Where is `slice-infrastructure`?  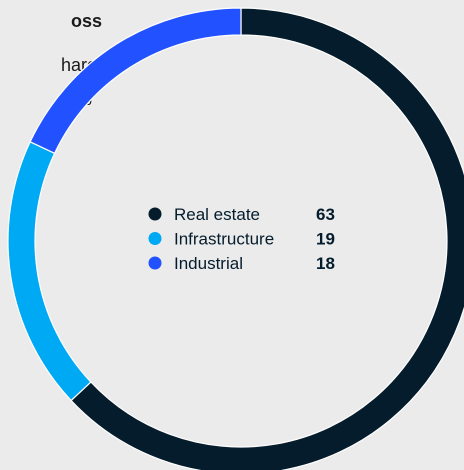 slice-infrastructure is located at coordinates (49, 271).